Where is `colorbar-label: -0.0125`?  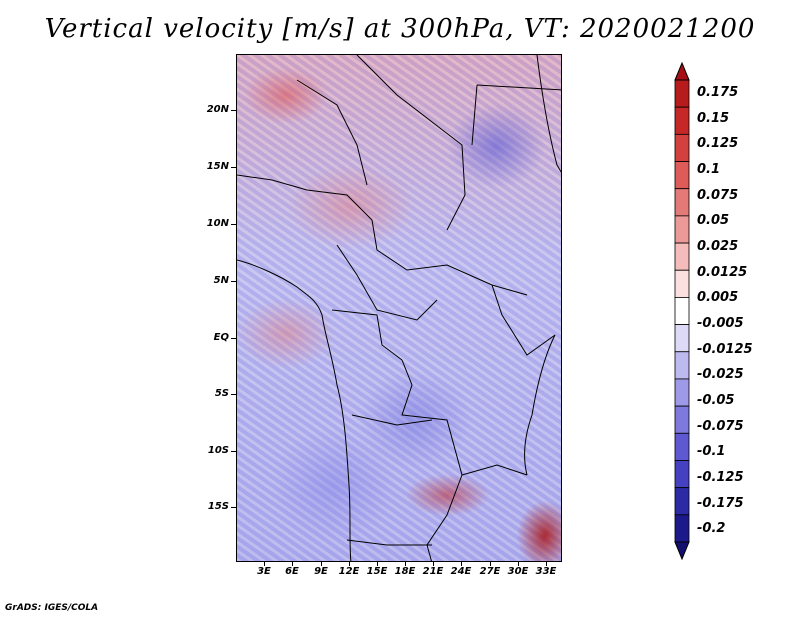
colorbar-label: -0.0125 is located at coordinates (725, 349).